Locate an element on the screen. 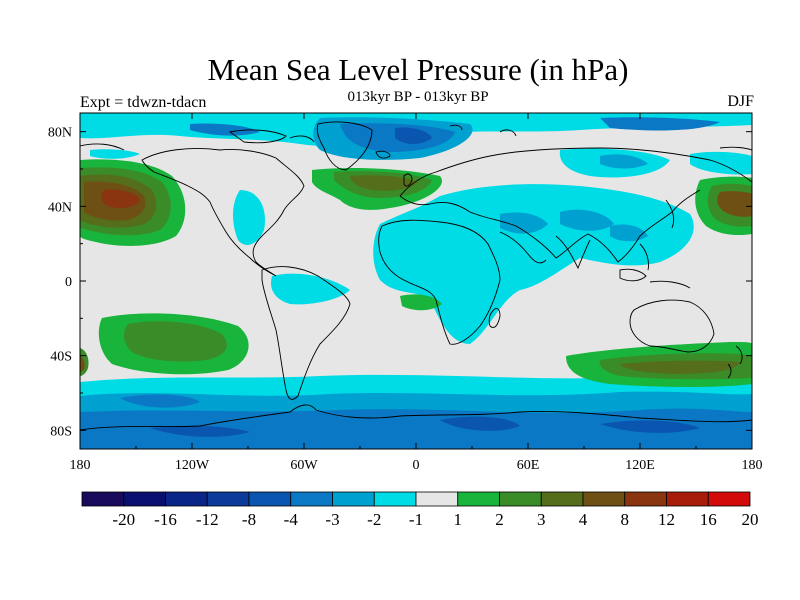  colorbar-label: -3 is located at coordinates (332, 519).